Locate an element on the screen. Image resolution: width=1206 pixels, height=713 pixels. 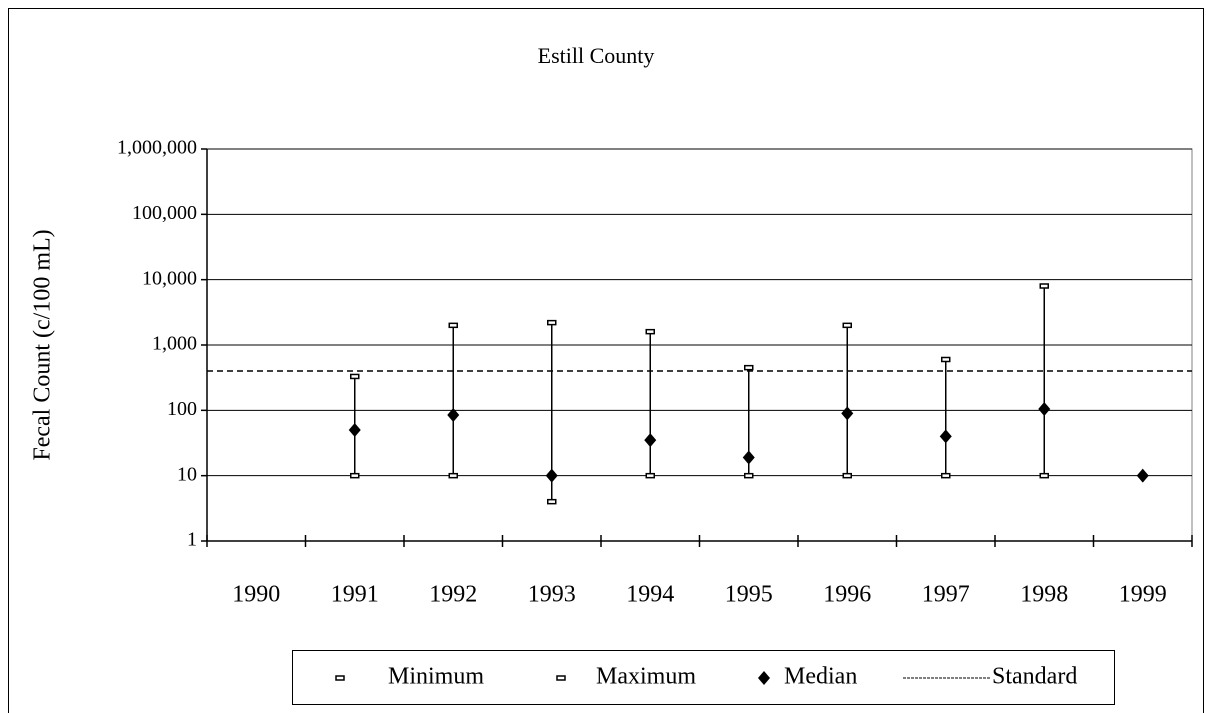
x-tick-label: 1994 is located at coordinates (650, 595).